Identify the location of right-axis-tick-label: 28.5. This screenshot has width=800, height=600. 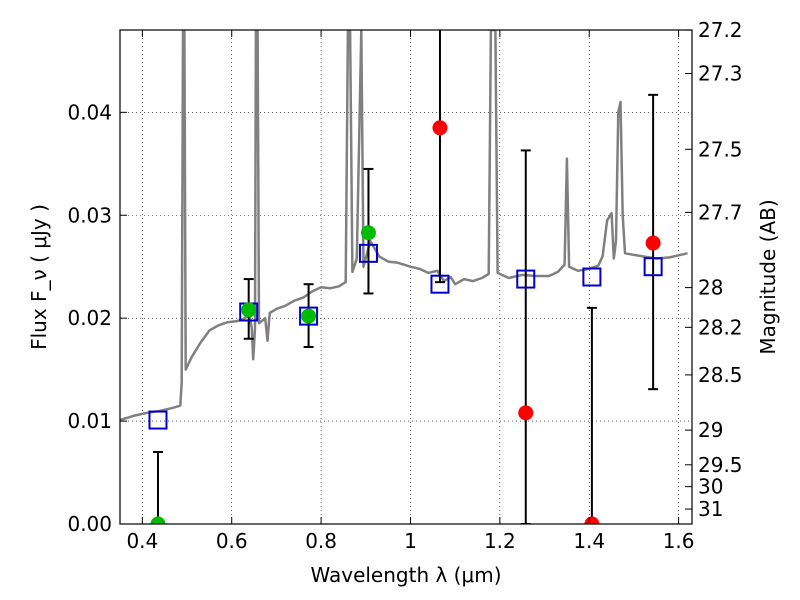
(720, 375).